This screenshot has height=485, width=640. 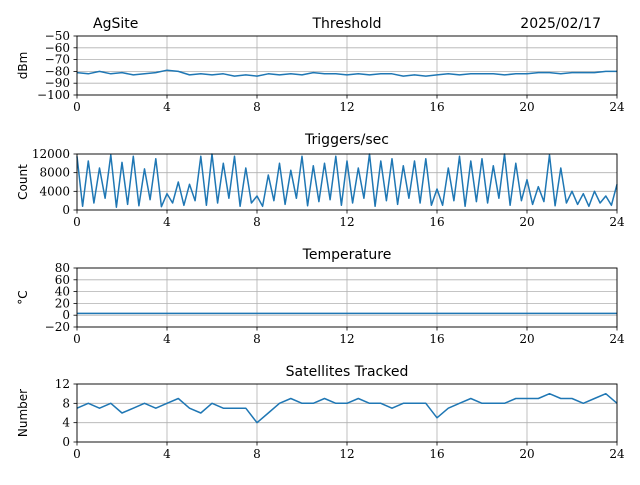 I want to click on threshold-y-axis-label: dBm, so click(x=23, y=66).